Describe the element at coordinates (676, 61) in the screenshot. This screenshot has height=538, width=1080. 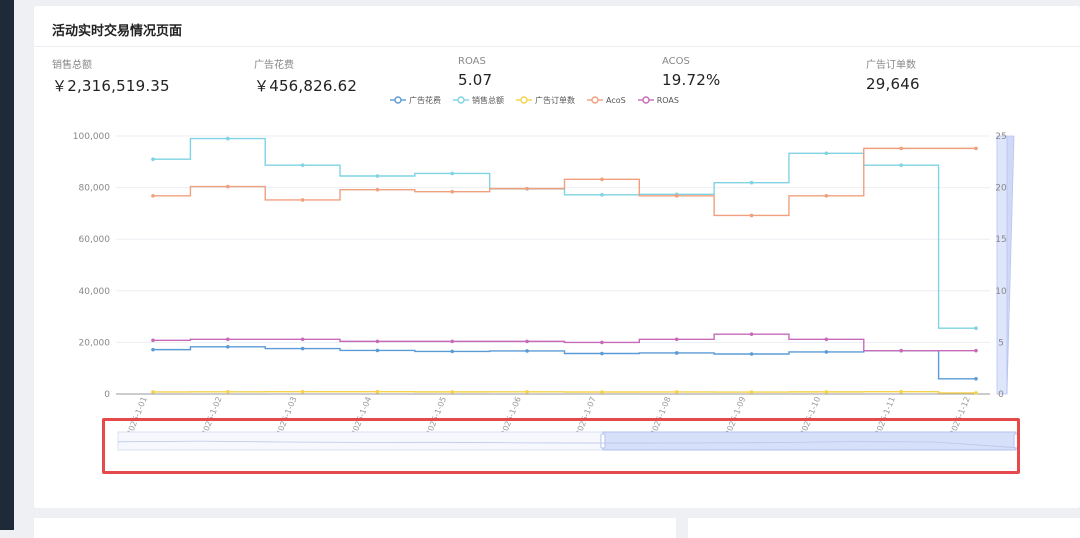
I see `stat-label: ACOS` at that location.